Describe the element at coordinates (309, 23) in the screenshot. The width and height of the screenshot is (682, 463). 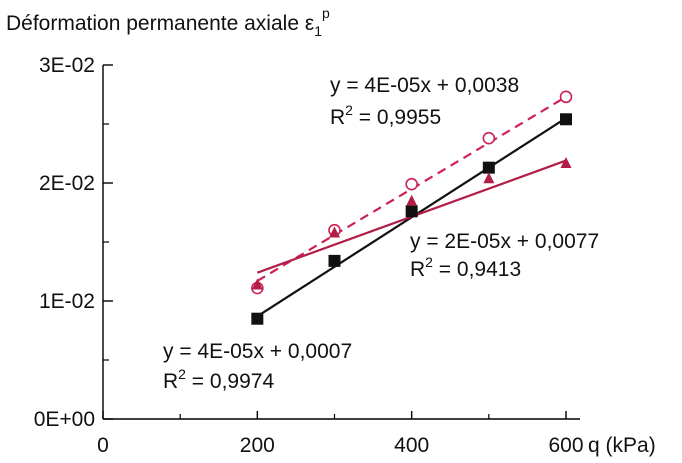
I see `y-axis-title-symbol: ε` at that location.